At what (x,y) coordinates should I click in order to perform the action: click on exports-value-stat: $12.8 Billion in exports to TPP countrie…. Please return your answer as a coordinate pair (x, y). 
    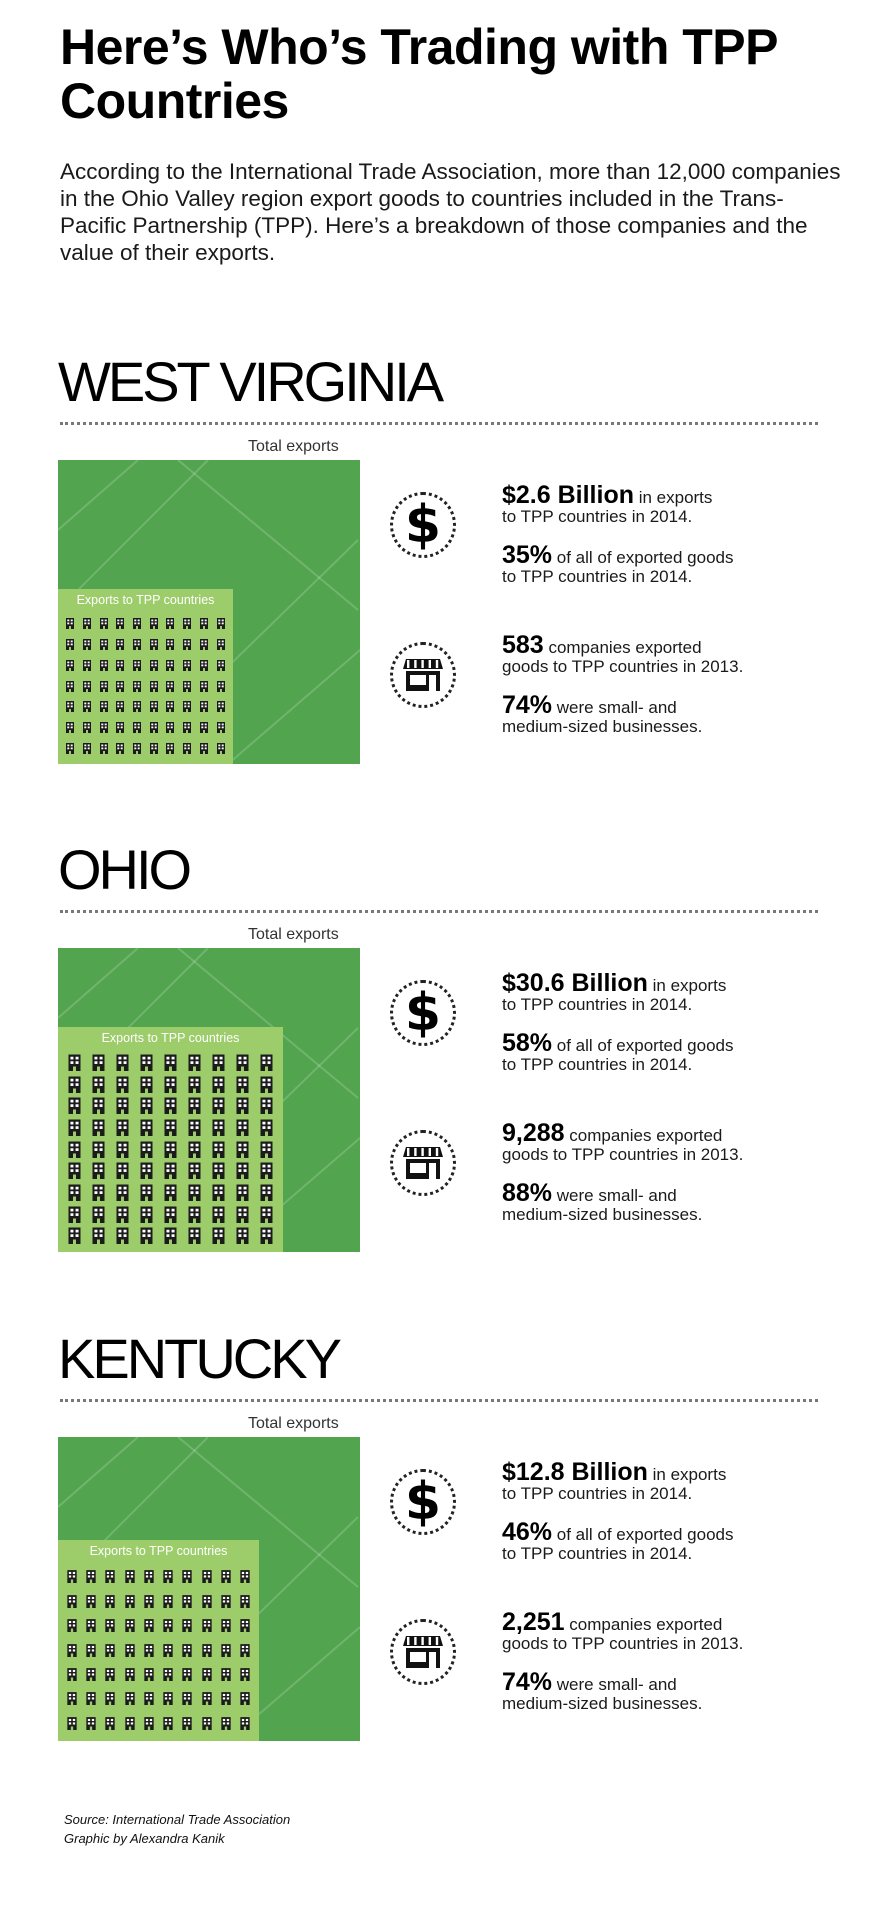
    Looking at the image, I should click on (672, 1482).